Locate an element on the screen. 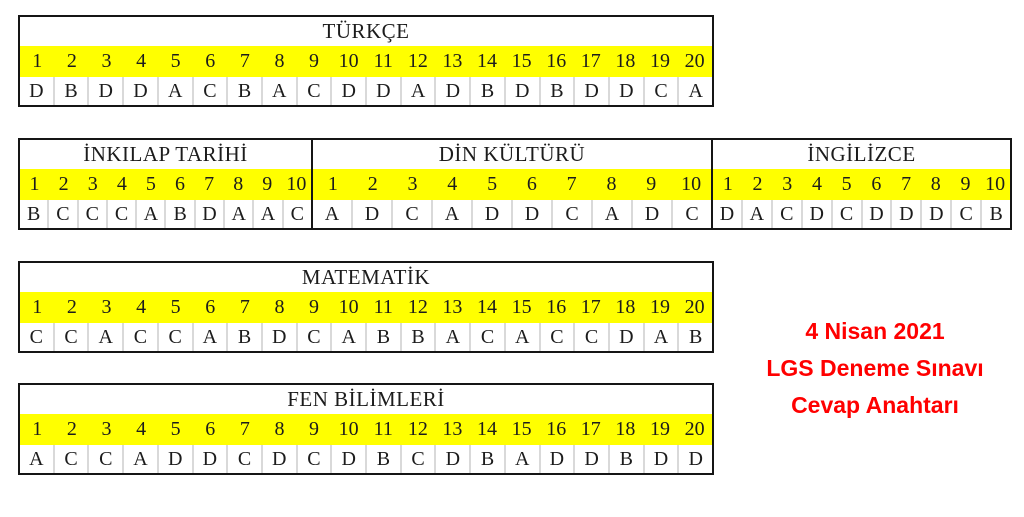  question-number: 12 is located at coordinates (417, 61).